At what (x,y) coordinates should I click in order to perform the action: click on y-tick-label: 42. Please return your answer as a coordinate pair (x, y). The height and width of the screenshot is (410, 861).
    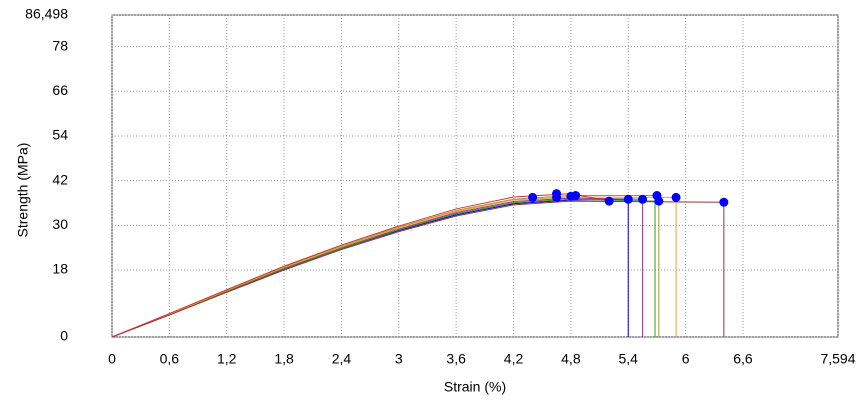
    Looking at the image, I should click on (60, 179).